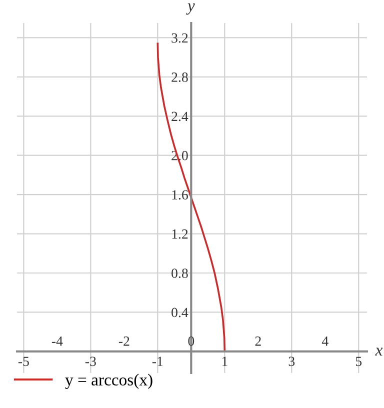  Describe the element at coordinates (190, 9) in the screenshot. I see `y-axis-title: y` at that location.